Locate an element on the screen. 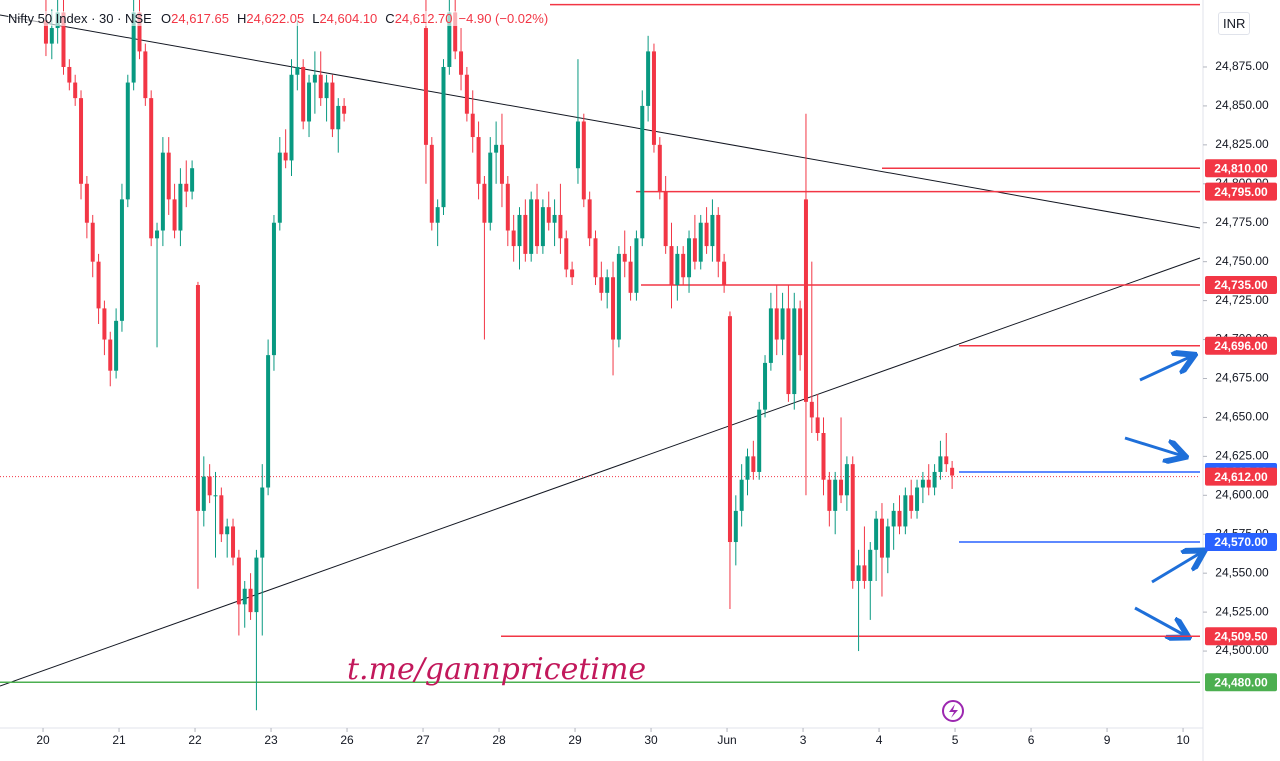  x-tick-label: 29 is located at coordinates (575, 740).